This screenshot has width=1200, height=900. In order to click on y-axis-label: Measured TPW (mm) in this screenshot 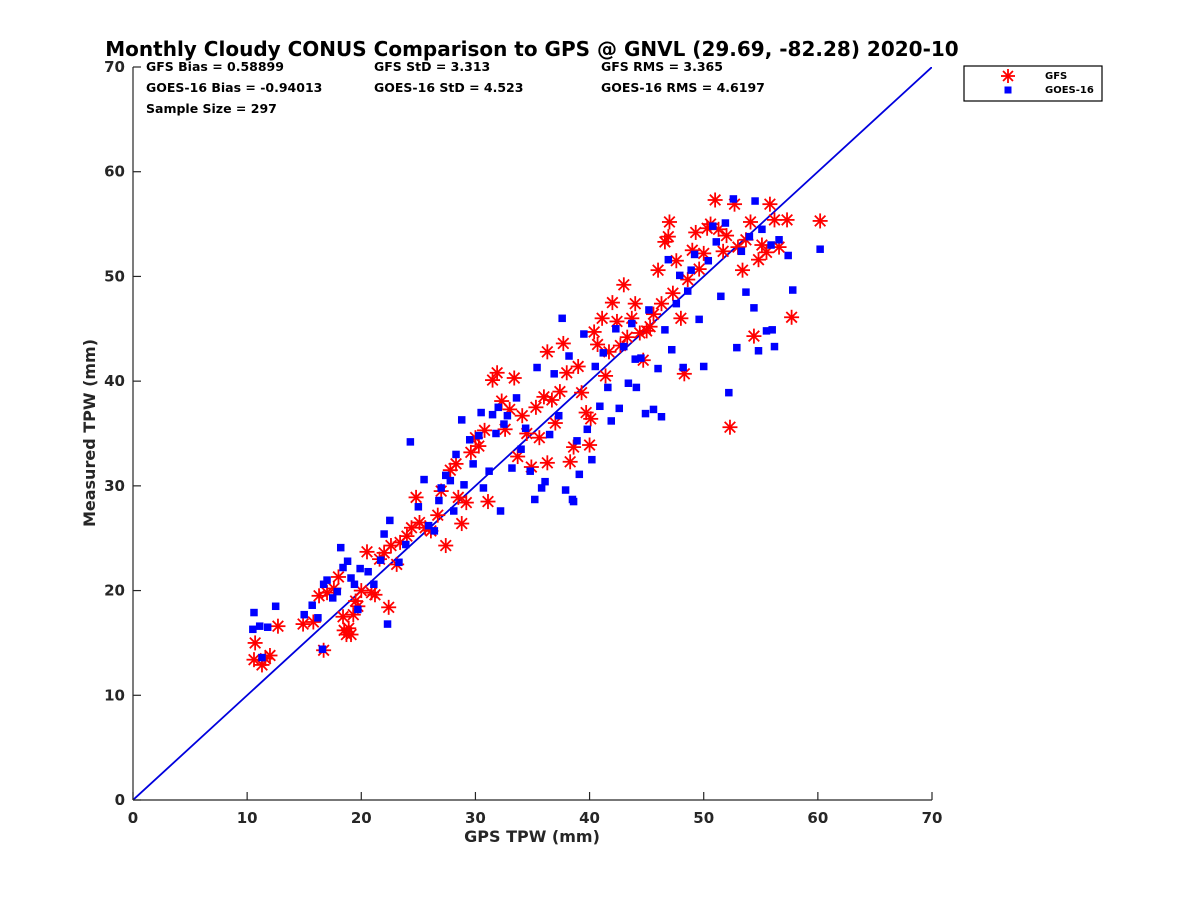, I will do `click(89, 433)`.